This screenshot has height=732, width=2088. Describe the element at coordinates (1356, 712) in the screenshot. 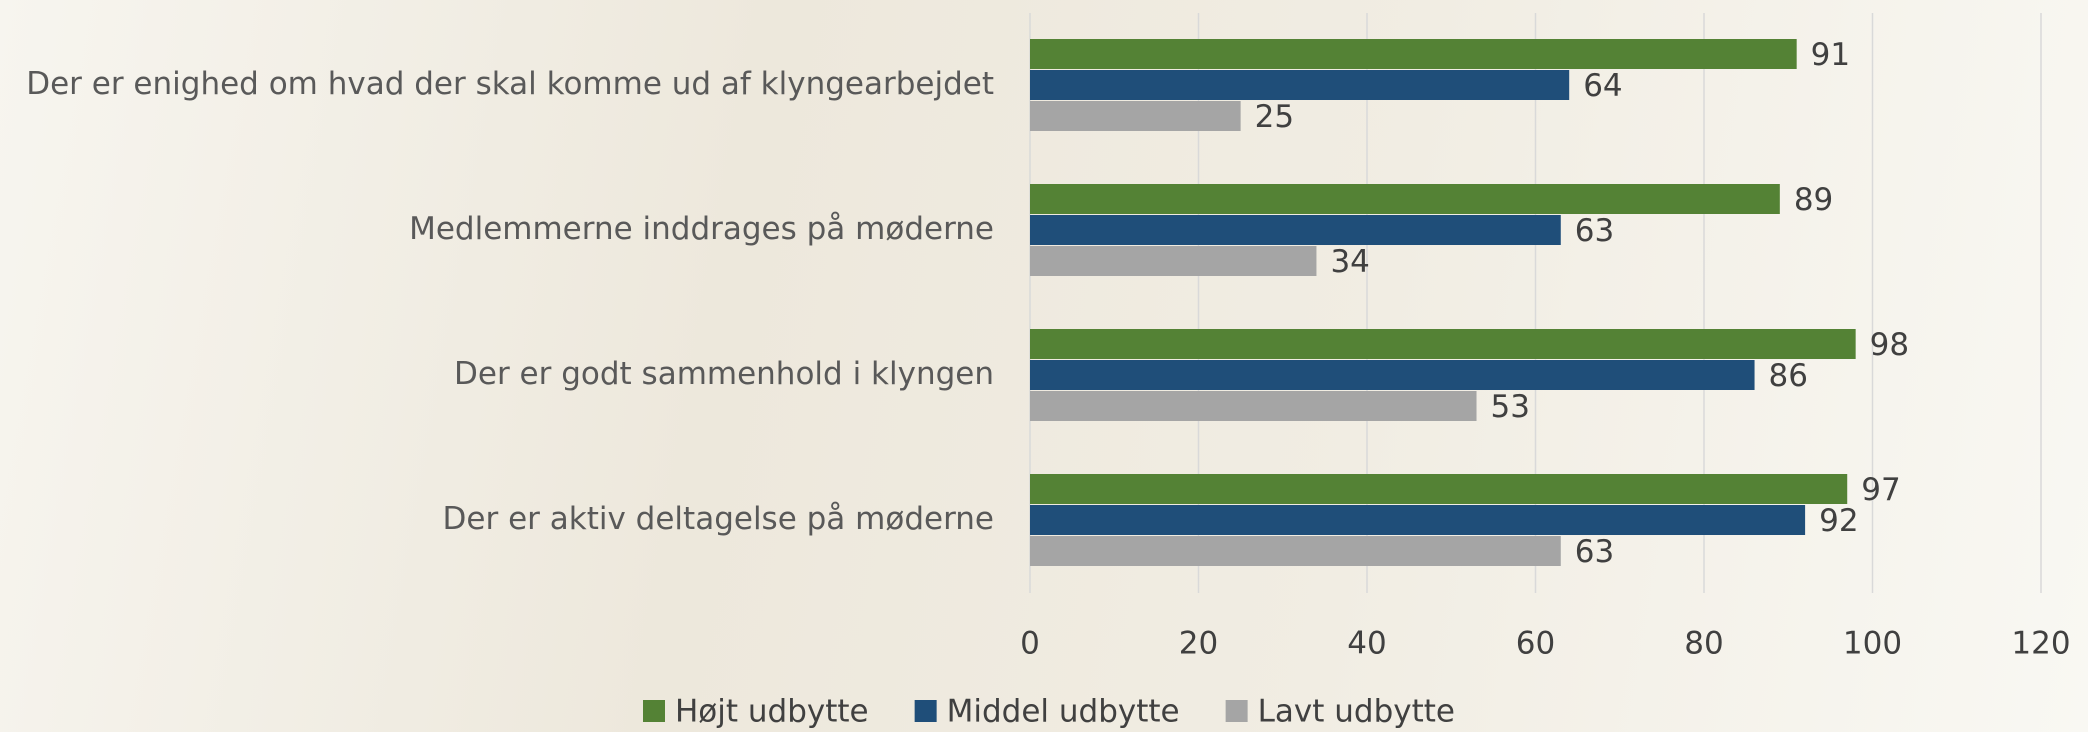

I see `legend-label: Lavt udbytte` at that location.